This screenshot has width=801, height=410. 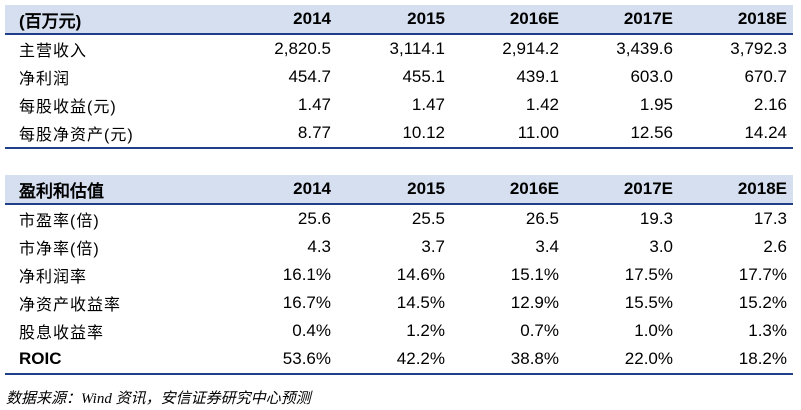 What do you see at coordinates (59, 249) in the screenshot?
I see `row-label: 市净率(倍)` at bounding box center [59, 249].